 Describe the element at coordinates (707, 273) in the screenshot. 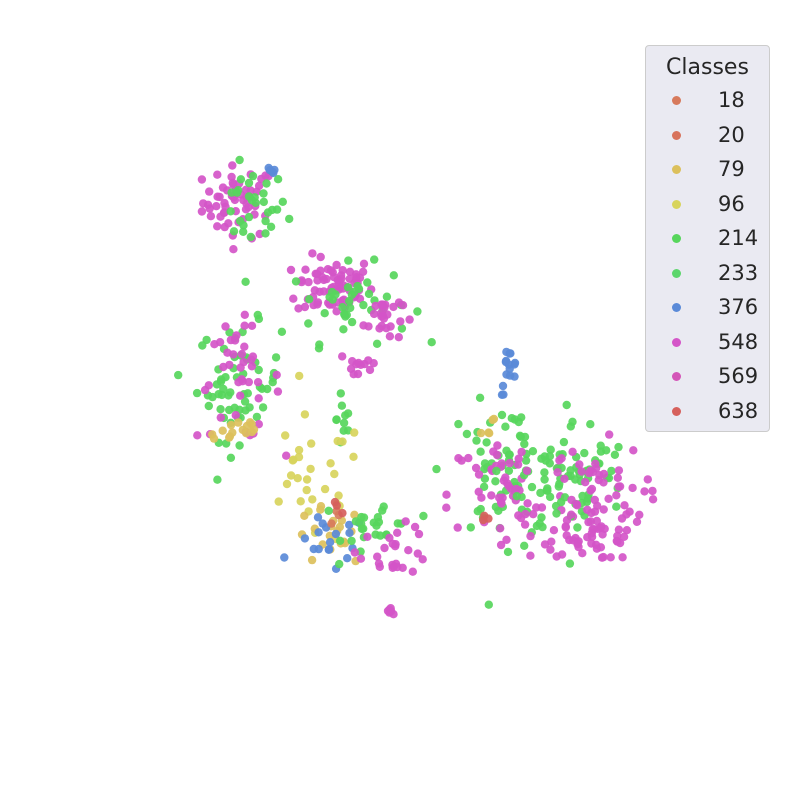

I see `legend-item-233: 233` at that location.